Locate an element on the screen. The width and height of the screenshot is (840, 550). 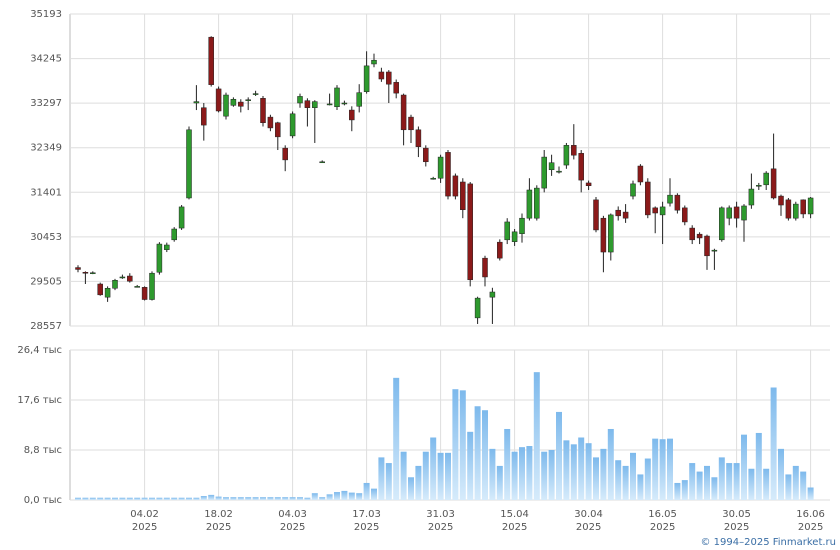
x-tick-label: 16.05 2025 is located at coordinates (662, 521).